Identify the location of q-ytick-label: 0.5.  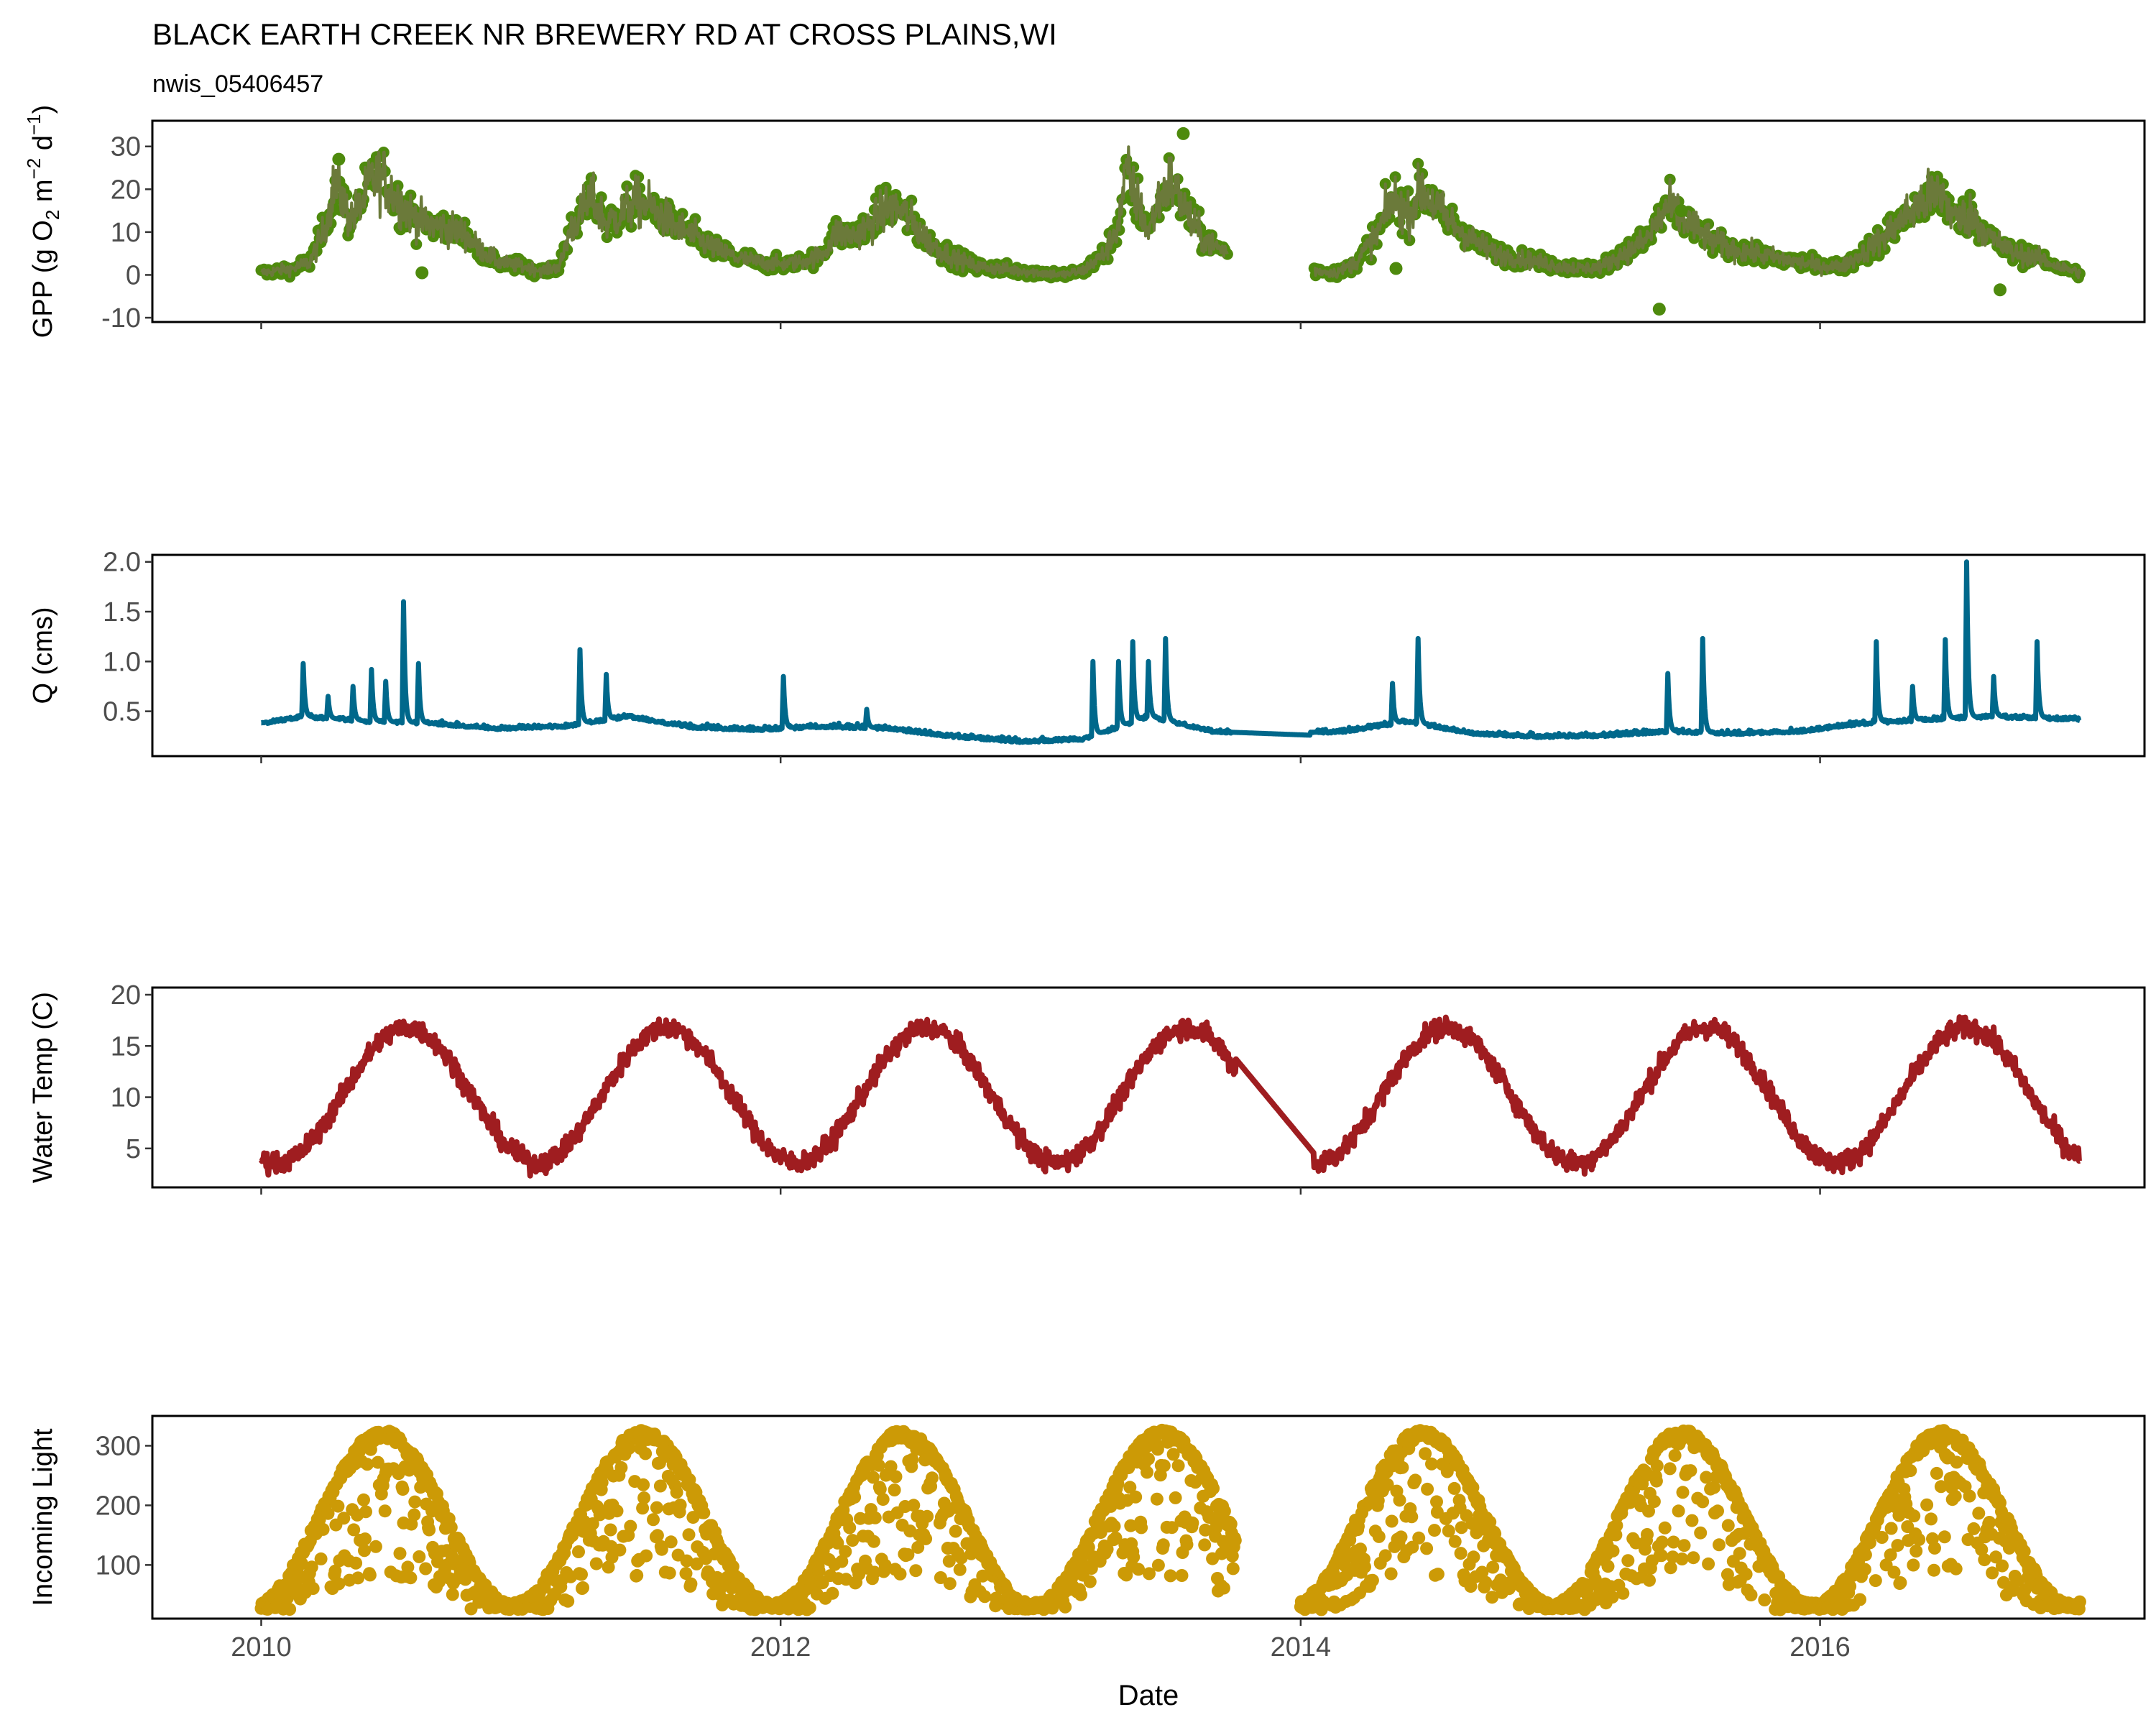
(122, 712).